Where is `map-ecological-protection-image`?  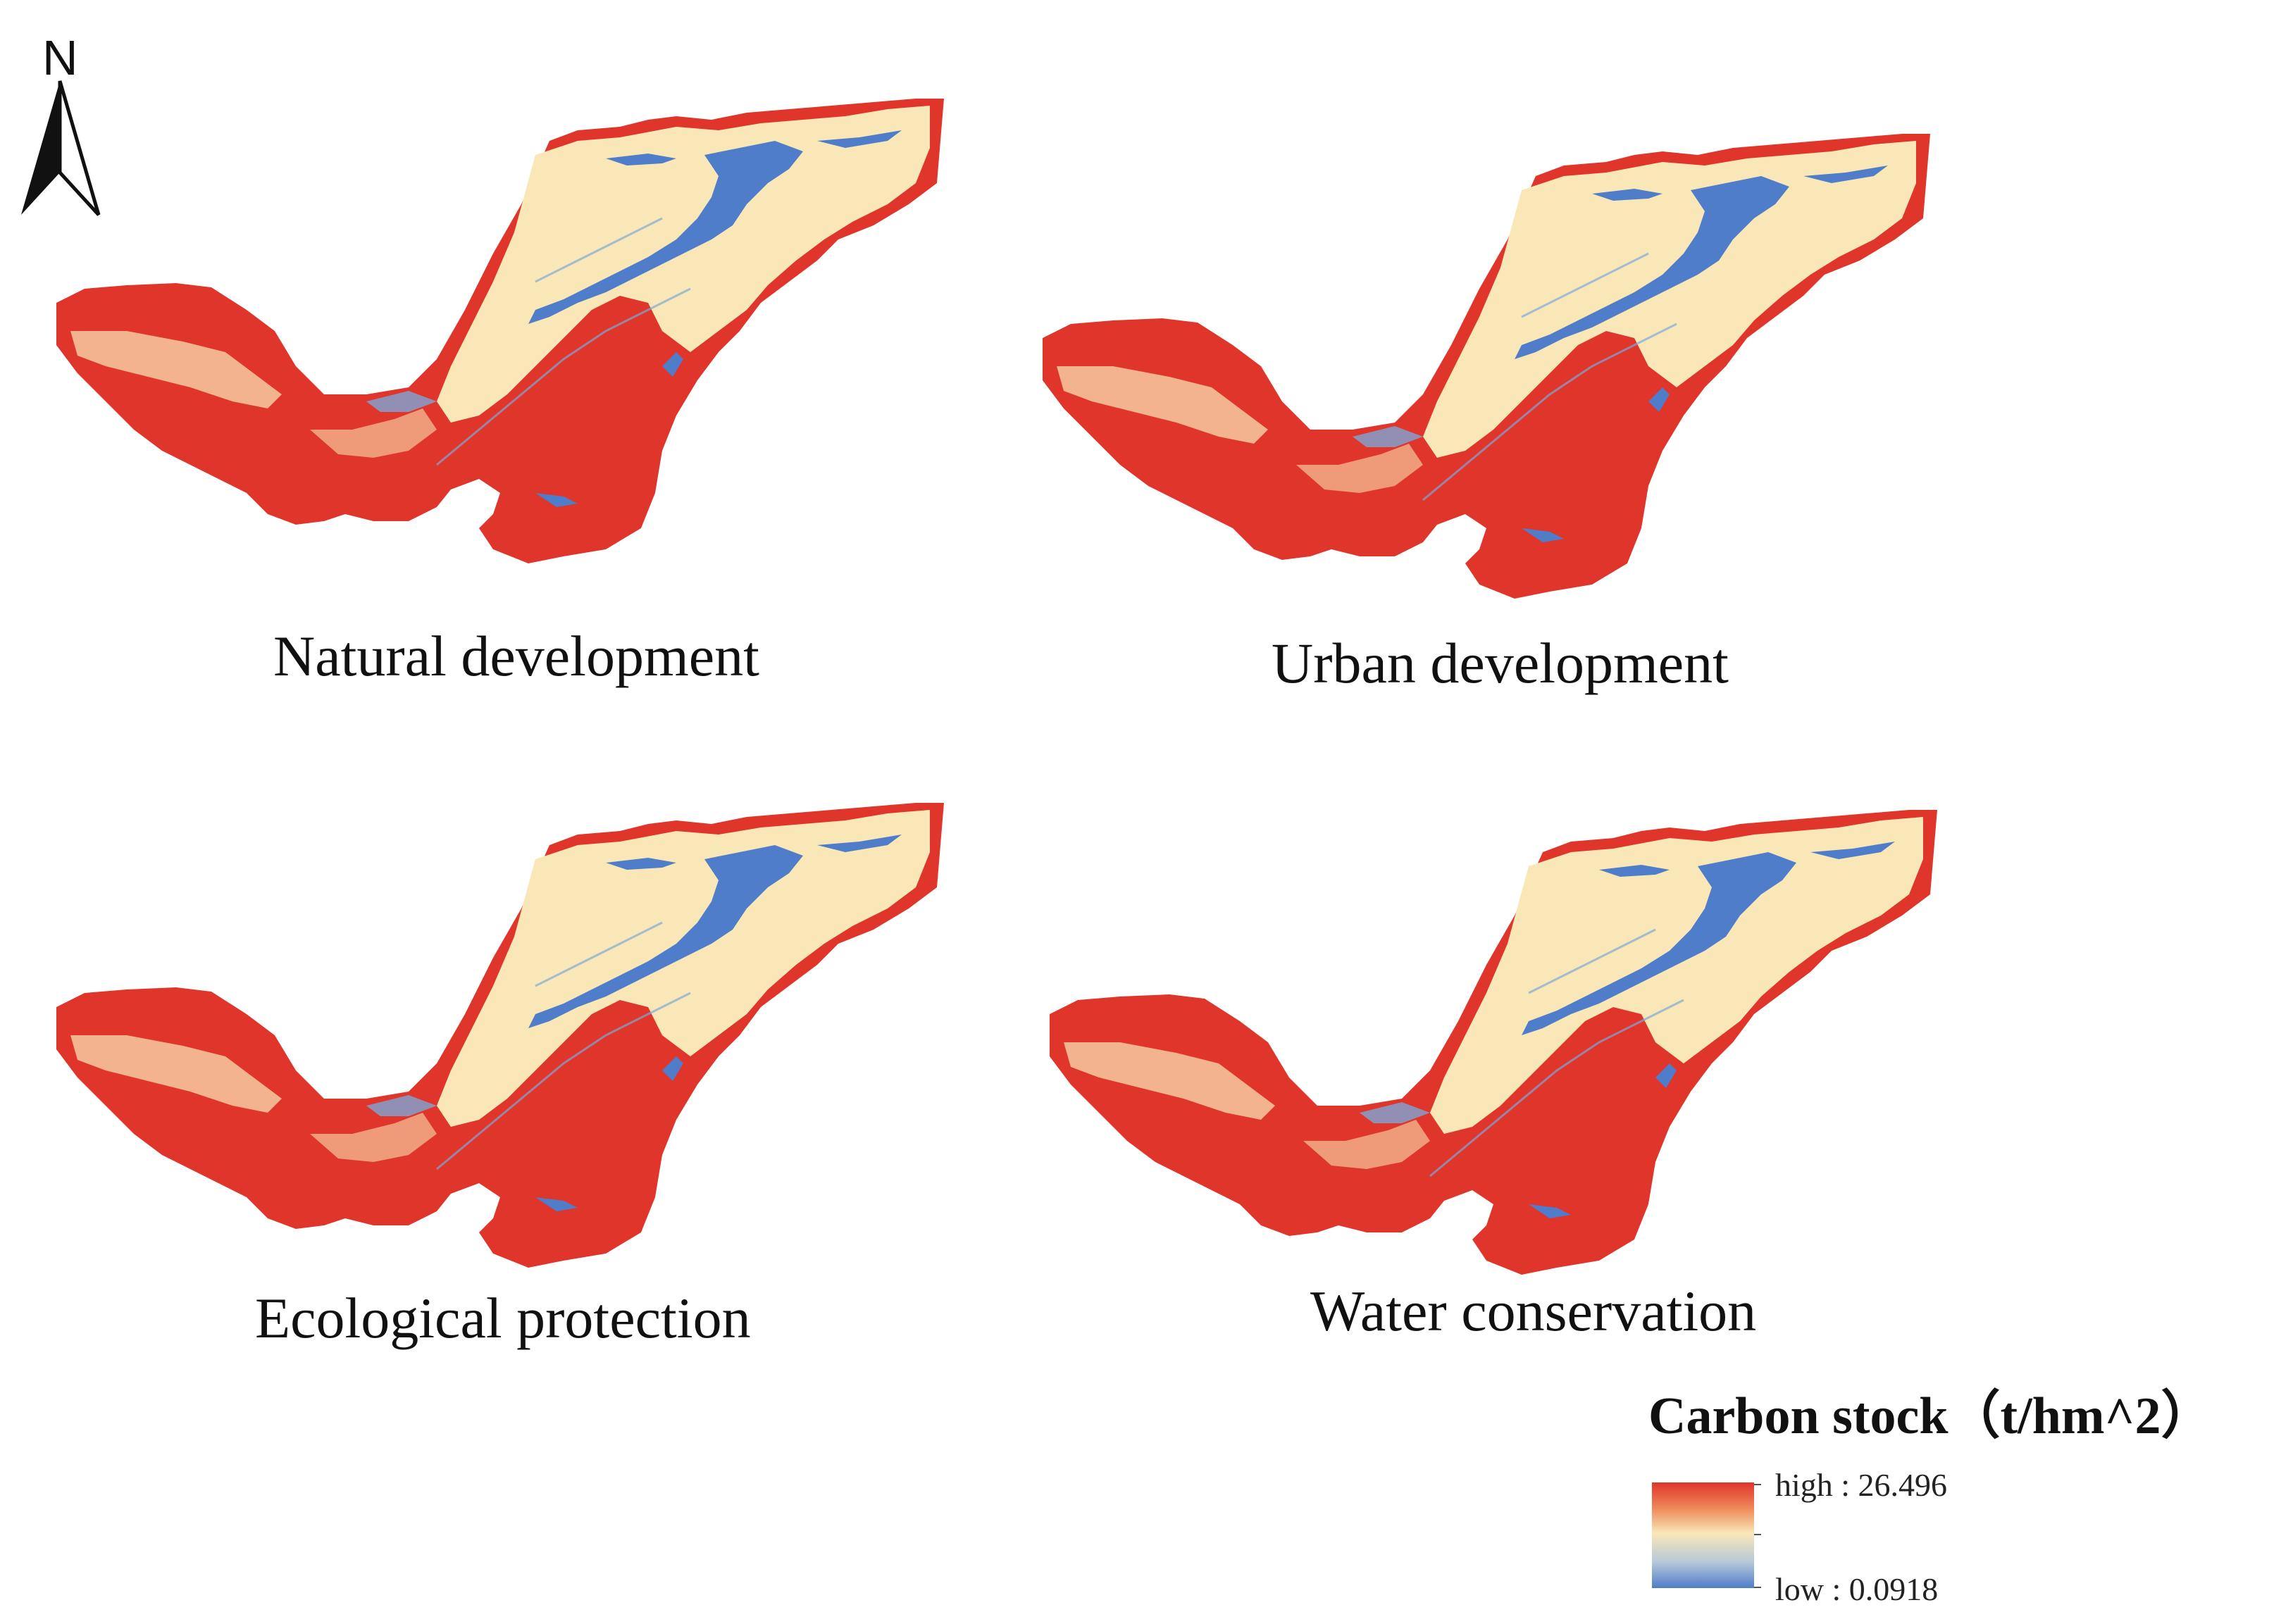
map-ecological-protection-image is located at coordinates (500, 1036).